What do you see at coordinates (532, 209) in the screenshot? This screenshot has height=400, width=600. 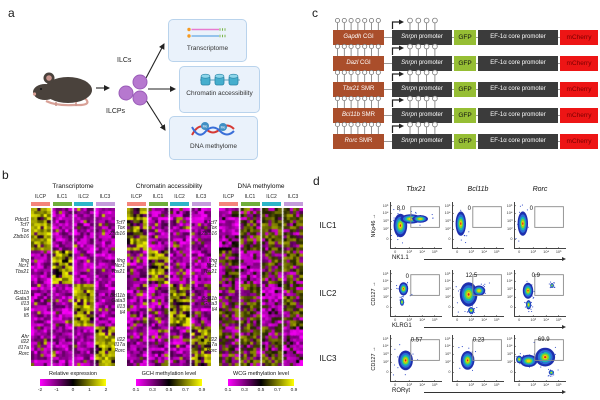 I see `gate-value: 0` at bounding box center [532, 209].